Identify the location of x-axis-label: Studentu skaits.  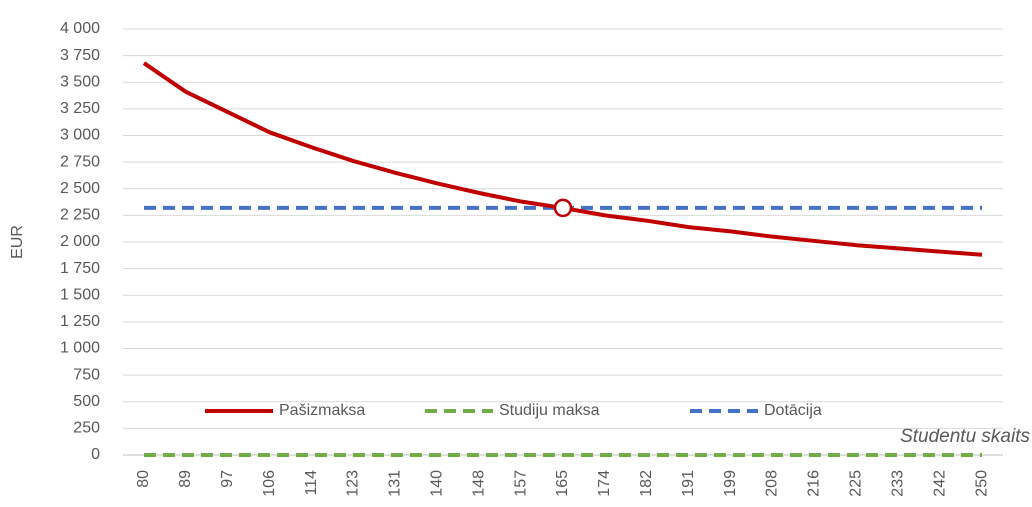
(965, 436).